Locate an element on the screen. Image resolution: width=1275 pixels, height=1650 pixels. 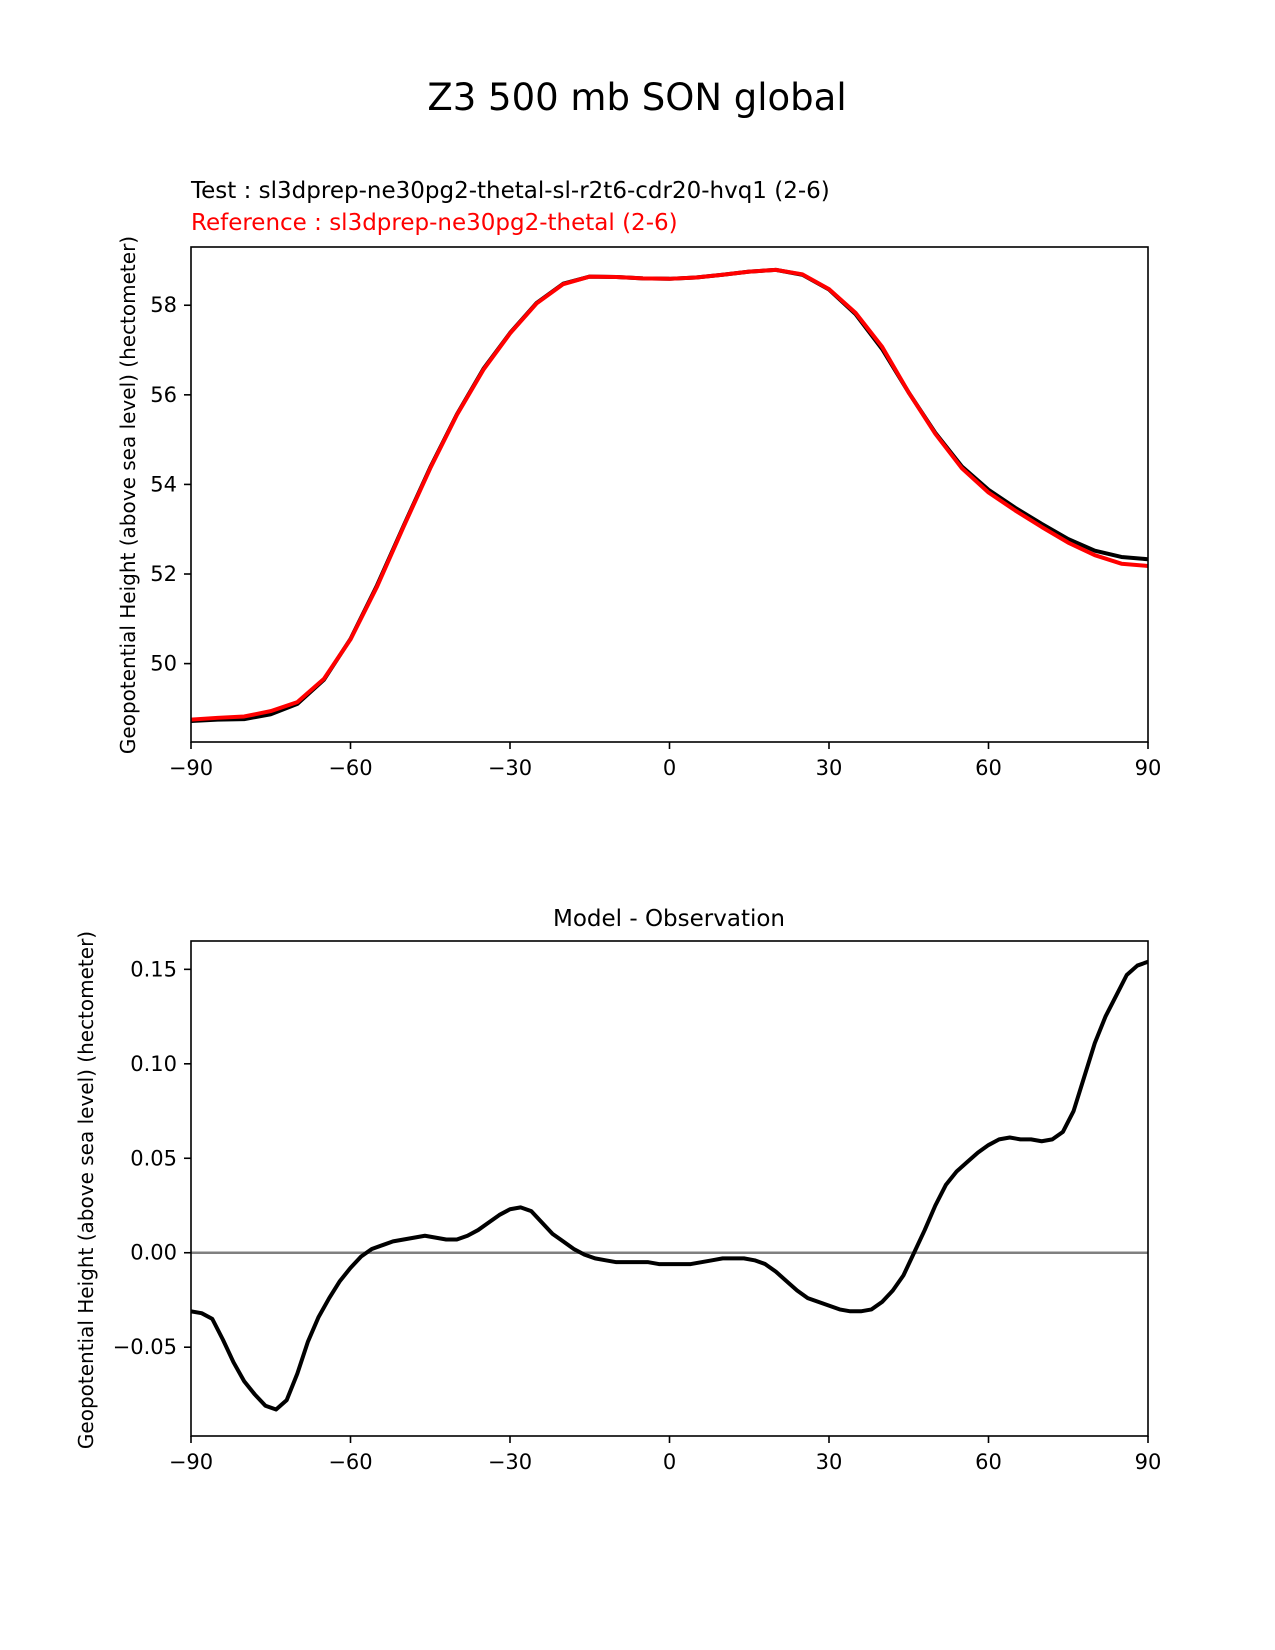
bottom-x-tick-label: 90 is located at coordinates (1148, 1462).